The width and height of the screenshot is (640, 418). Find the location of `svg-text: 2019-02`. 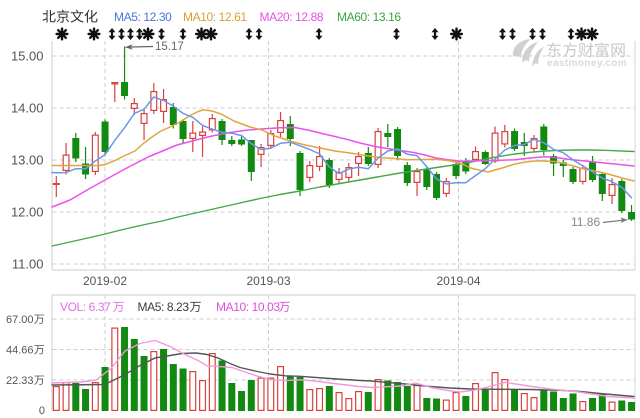

svg-text: 2019-02 is located at coordinates (105, 281).